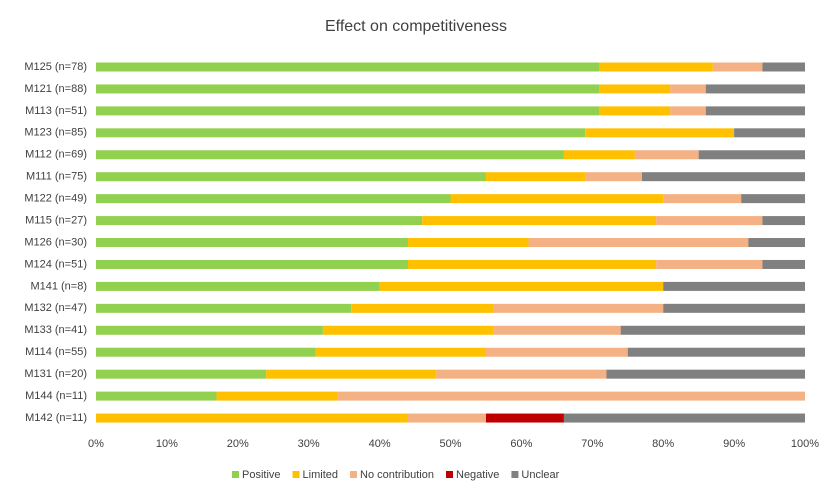 Image resolution: width=821 pixels, height=481 pixels. What do you see at coordinates (55, 67) in the screenshot?
I see `category-label: M125 (n=78)` at bounding box center [55, 67].